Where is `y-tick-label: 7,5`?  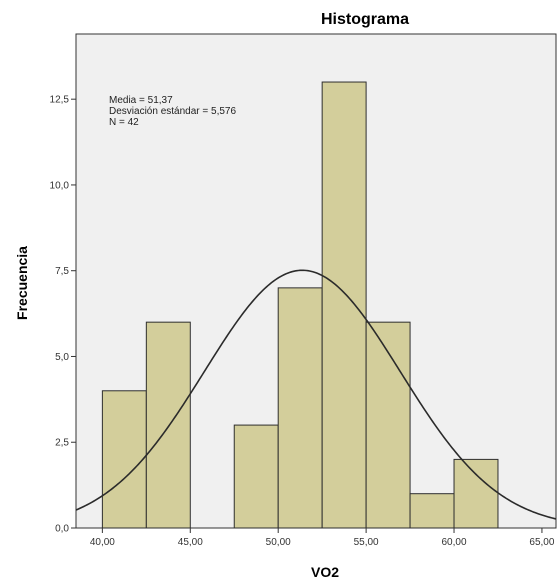 y-tick-label: 7,5 is located at coordinates (62, 271).